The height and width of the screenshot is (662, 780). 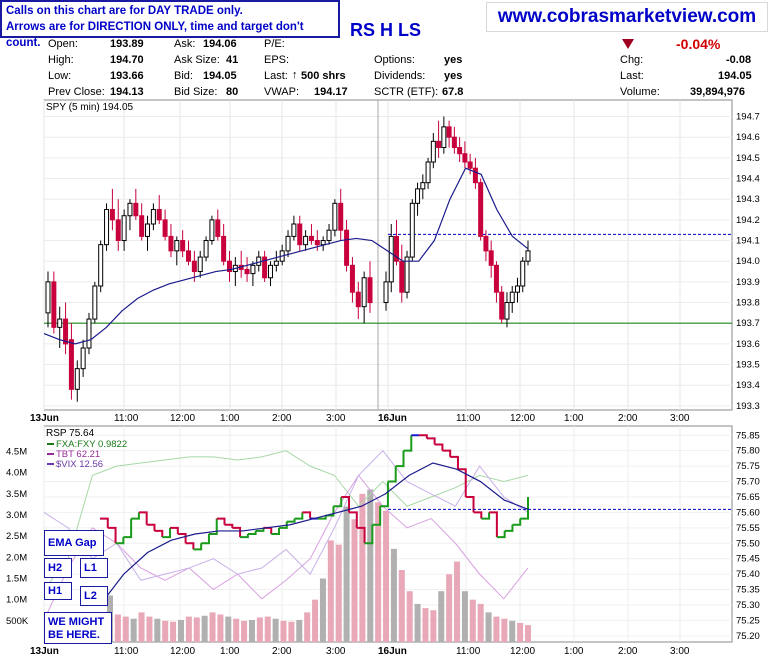 What do you see at coordinates (127, 92) in the screenshot?
I see `prev-close-value: 194.13` at bounding box center [127, 92].